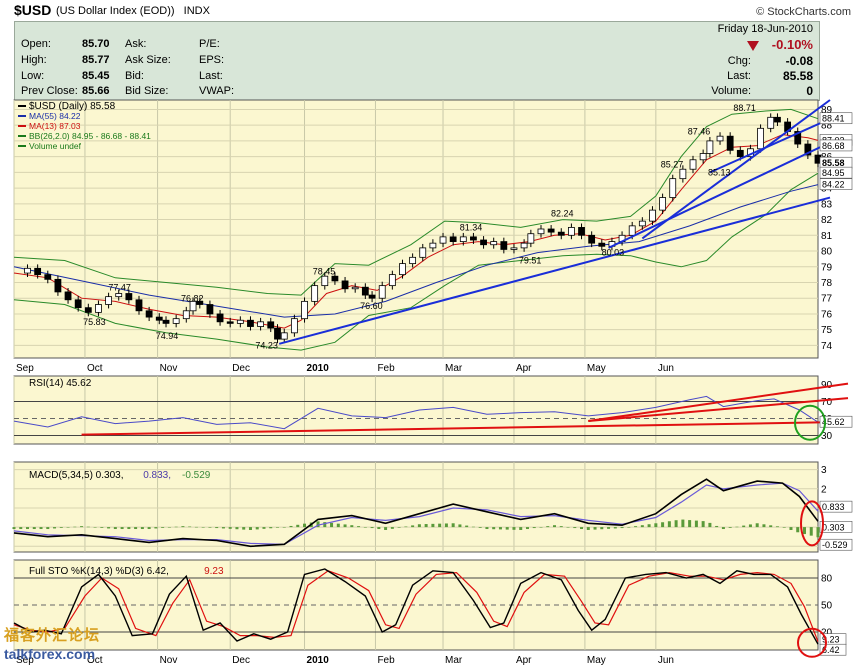 This screenshot has width=857, height=668. What do you see at coordinates (831, 650) in the screenshot?
I see `sto-right-label: 6.42` at bounding box center [831, 650].